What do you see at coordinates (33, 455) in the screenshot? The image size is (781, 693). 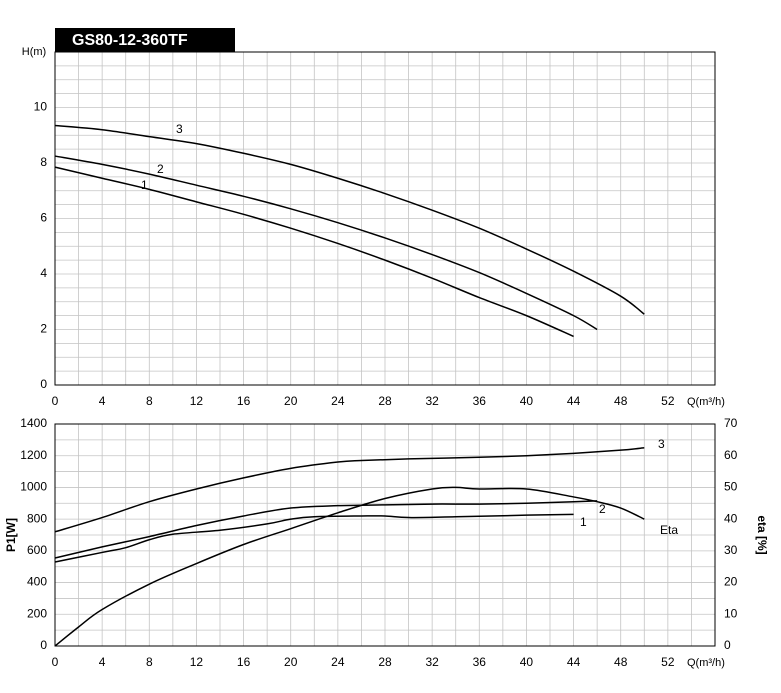 I see `y-tick-label: 1200` at bounding box center [33, 455].